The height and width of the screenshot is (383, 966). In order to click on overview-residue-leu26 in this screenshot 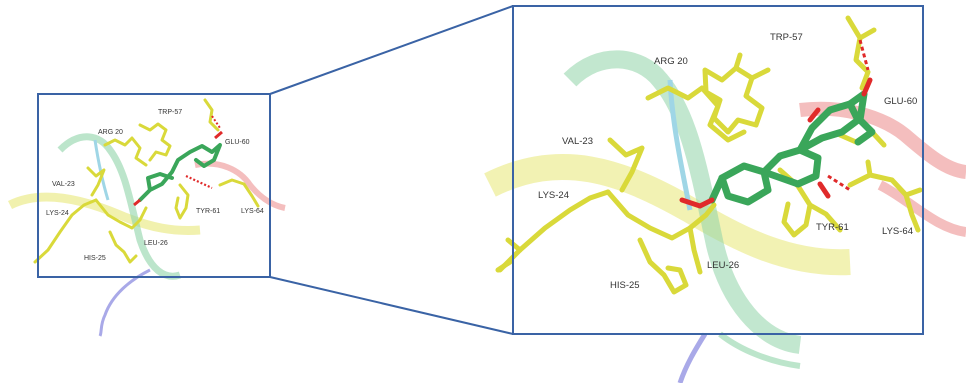, I will do `click(121, 214)`.